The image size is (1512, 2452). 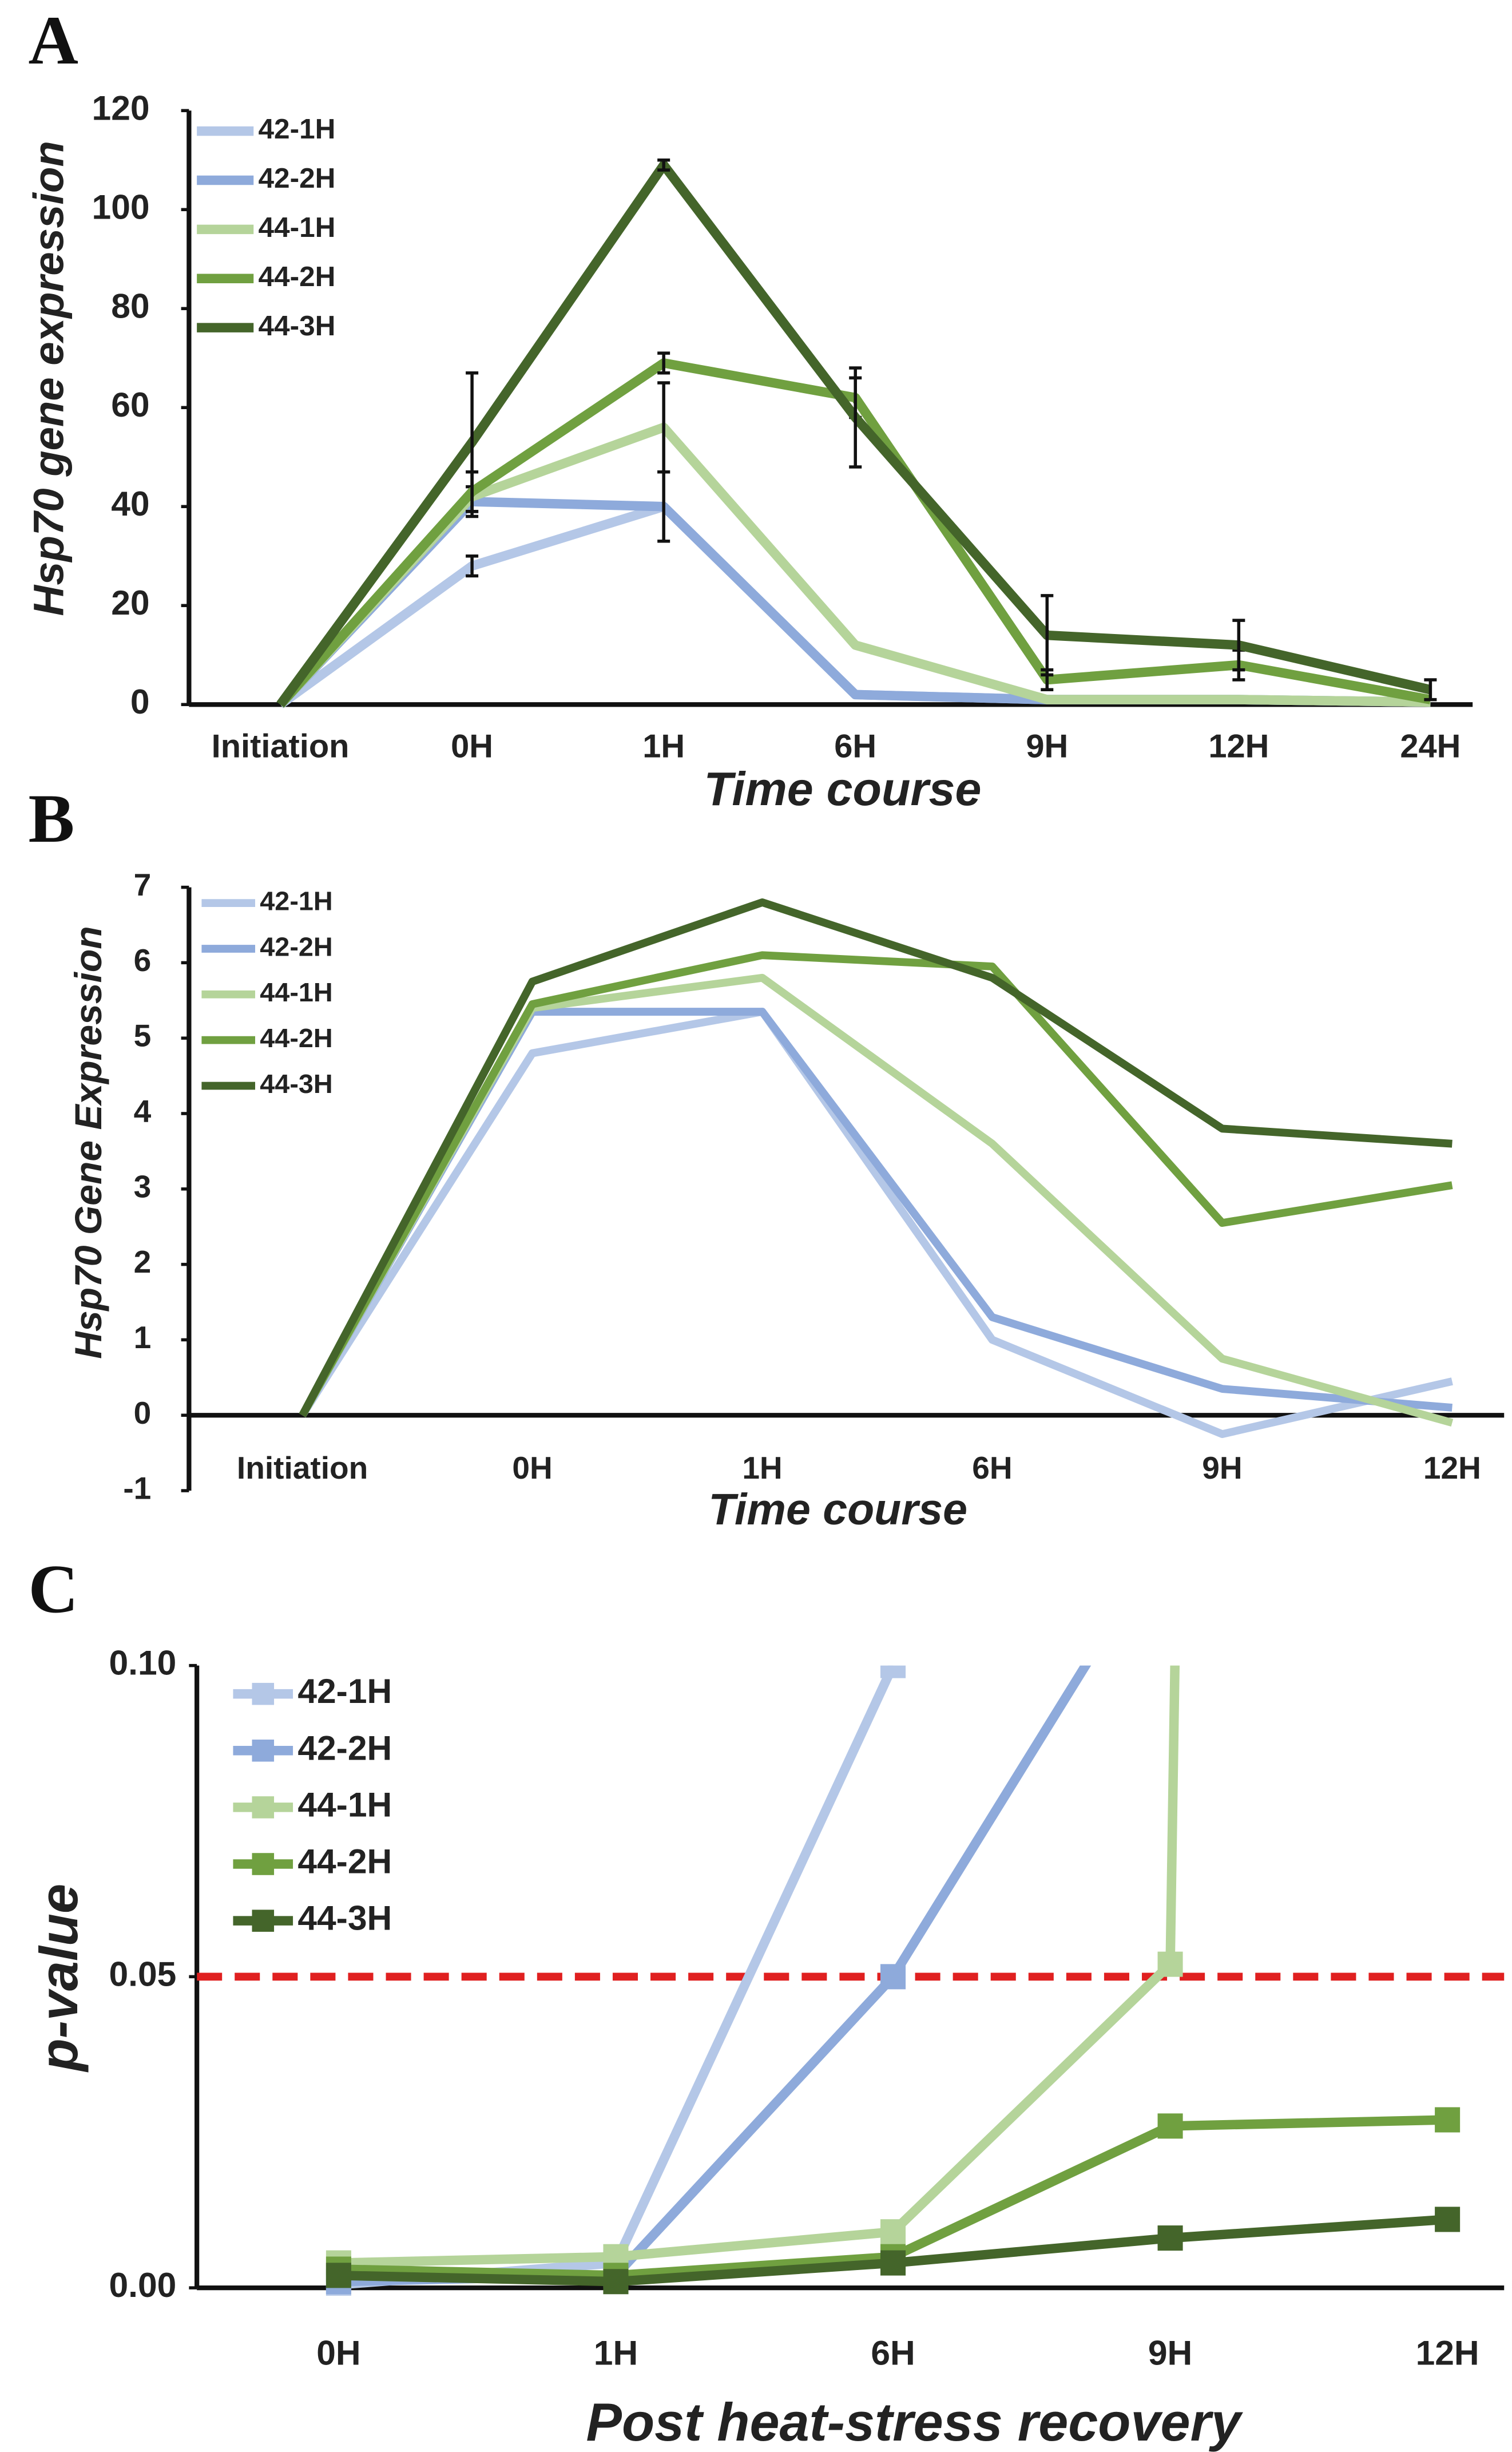 I want to click on panel-label: B, so click(x=52, y=819).